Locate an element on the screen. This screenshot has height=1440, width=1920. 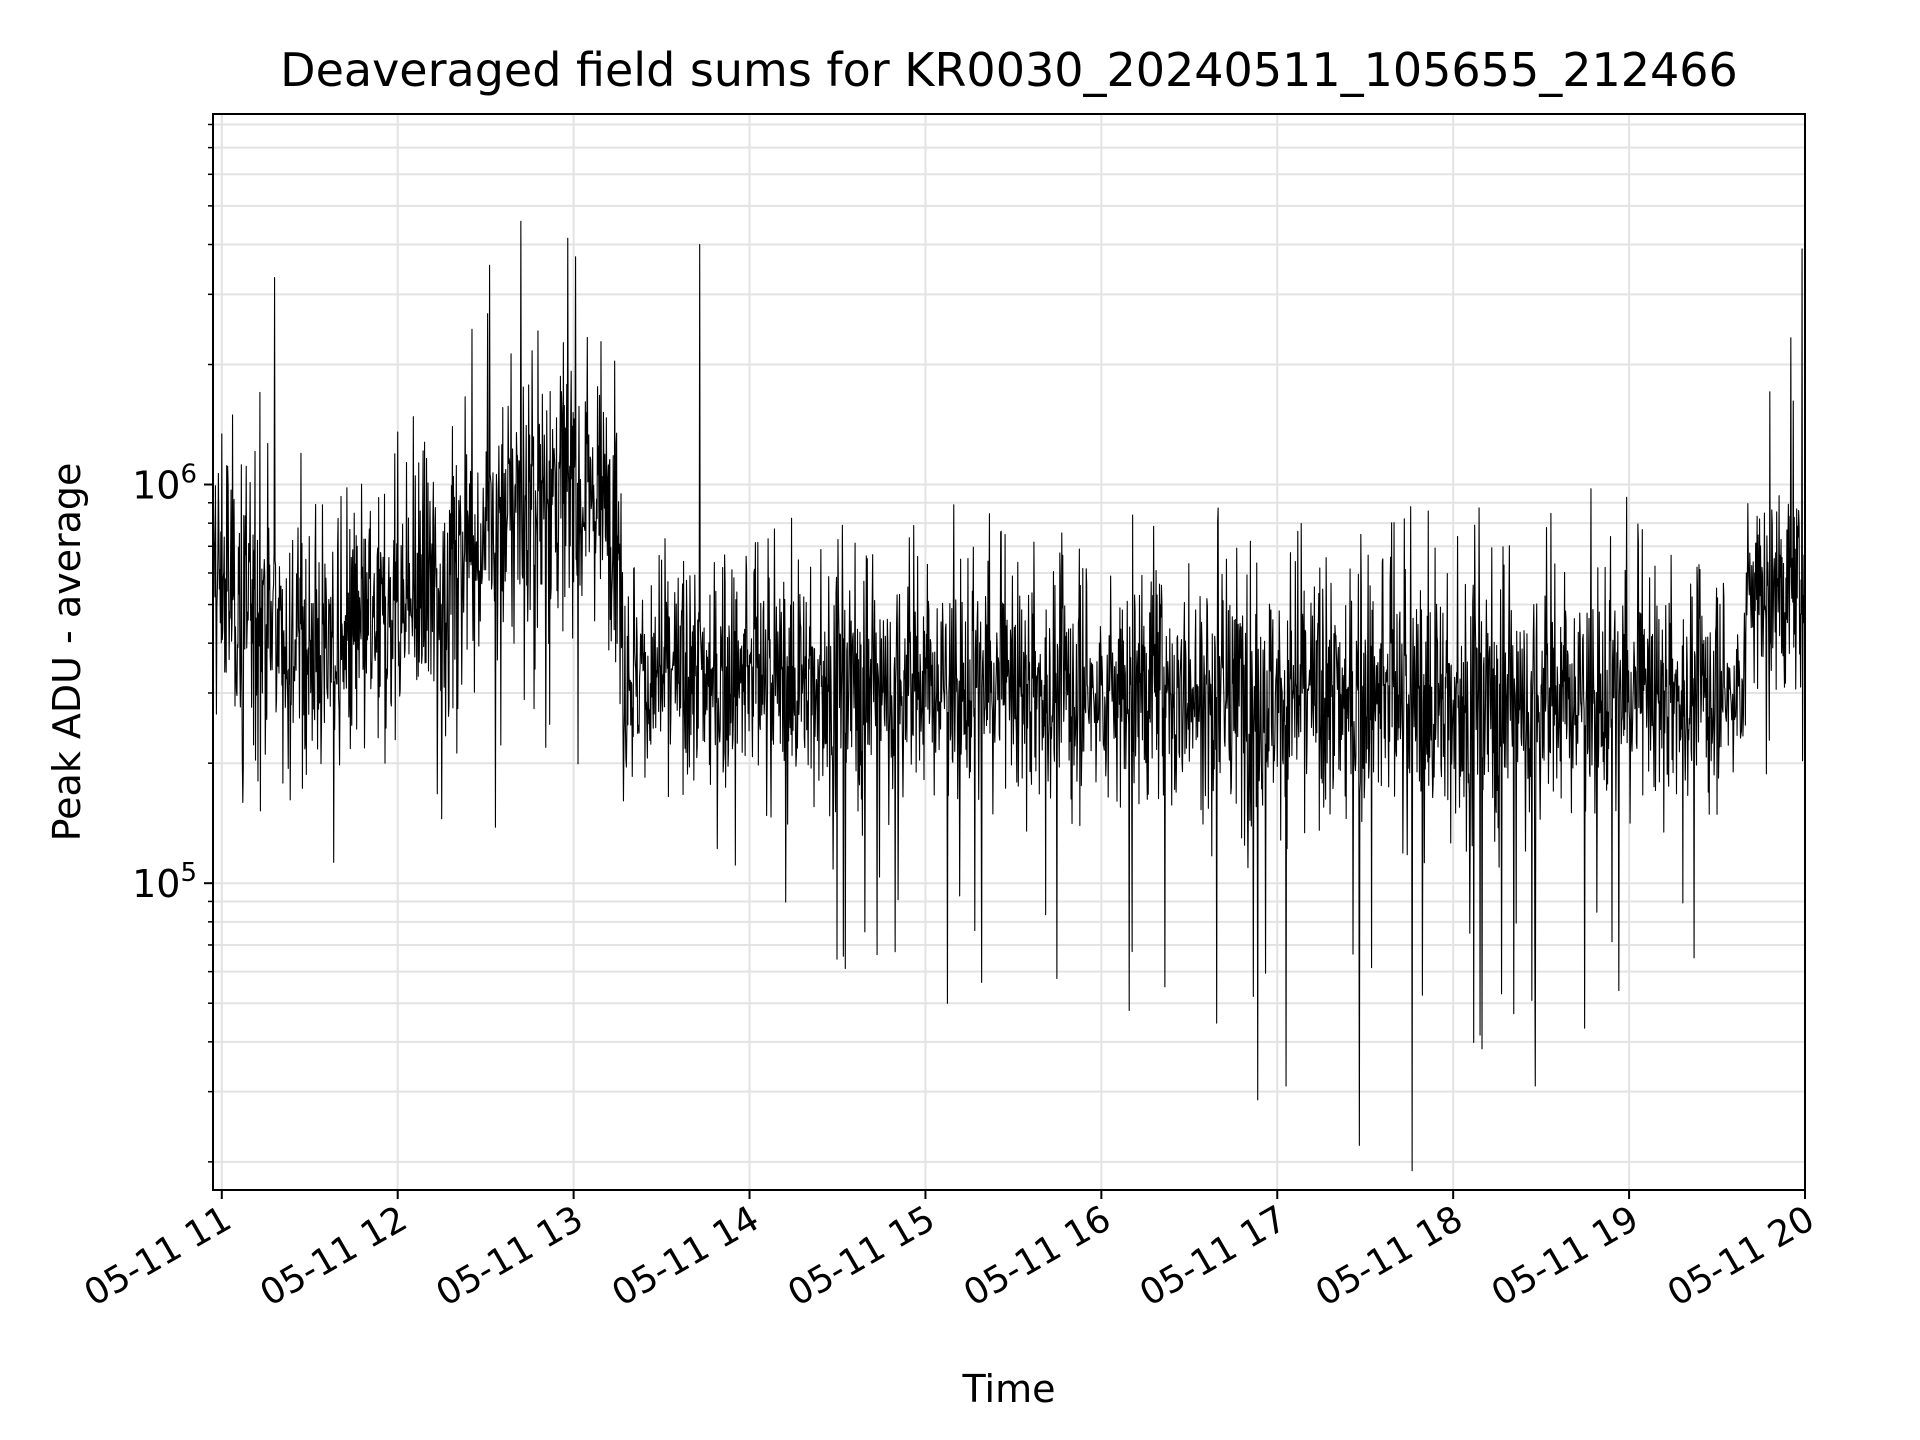
y-tick-label: 10⁶ is located at coordinates (164, 484).